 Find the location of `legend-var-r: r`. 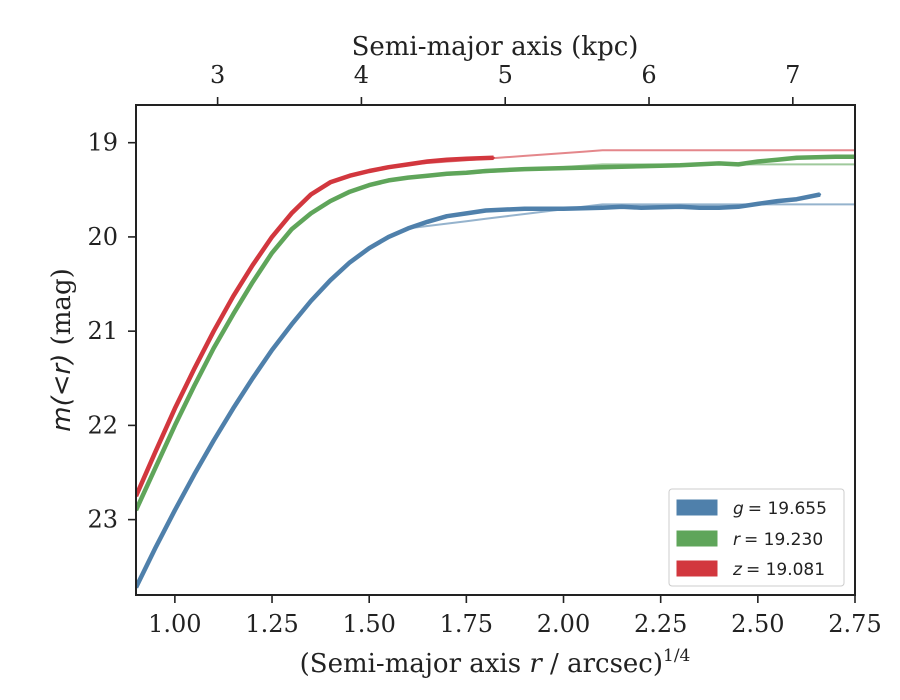

legend-var-r: r is located at coordinates (737, 540).